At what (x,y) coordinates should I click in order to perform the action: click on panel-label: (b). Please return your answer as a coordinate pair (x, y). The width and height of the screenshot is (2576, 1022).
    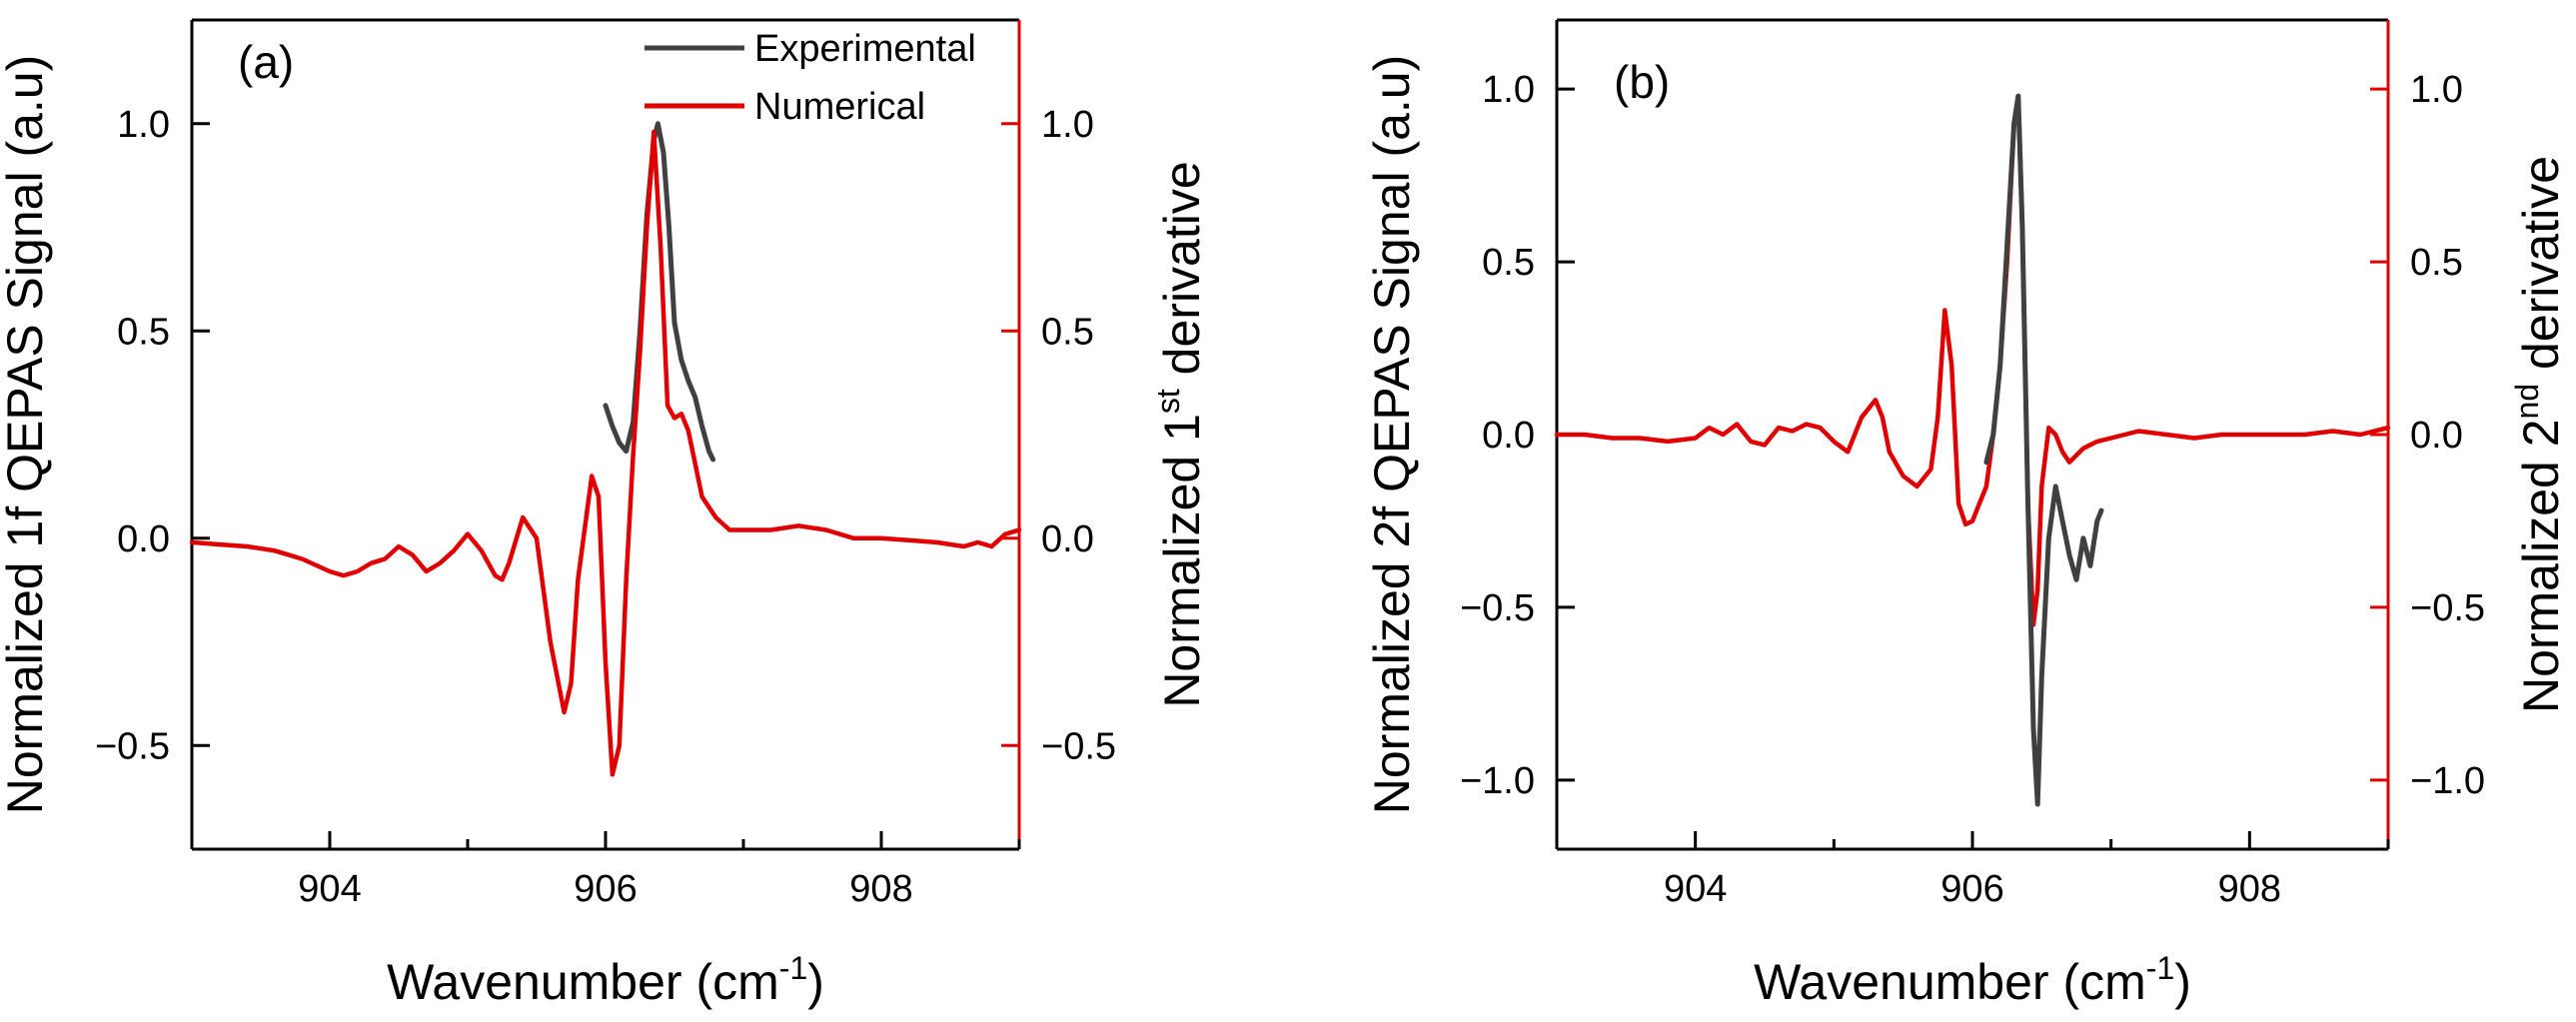
    Looking at the image, I should click on (1642, 82).